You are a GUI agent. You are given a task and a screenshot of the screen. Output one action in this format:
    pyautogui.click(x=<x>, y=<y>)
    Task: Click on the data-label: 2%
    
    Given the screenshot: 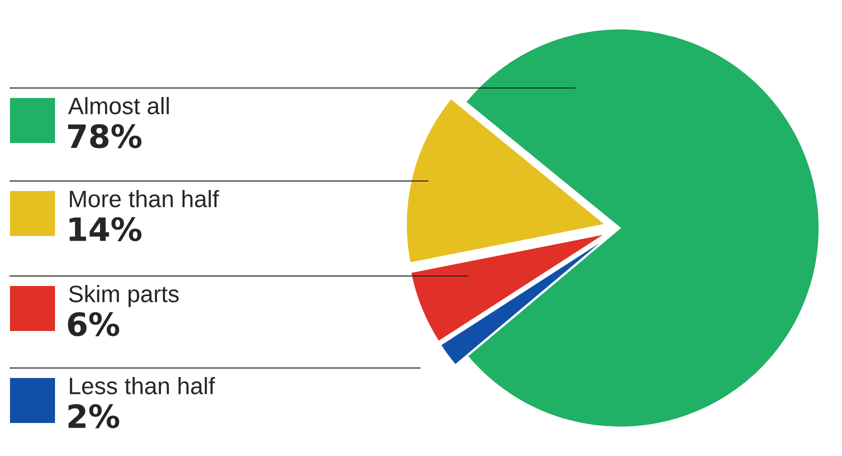 What is the action you would take?
    pyautogui.click(x=94, y=416)
    